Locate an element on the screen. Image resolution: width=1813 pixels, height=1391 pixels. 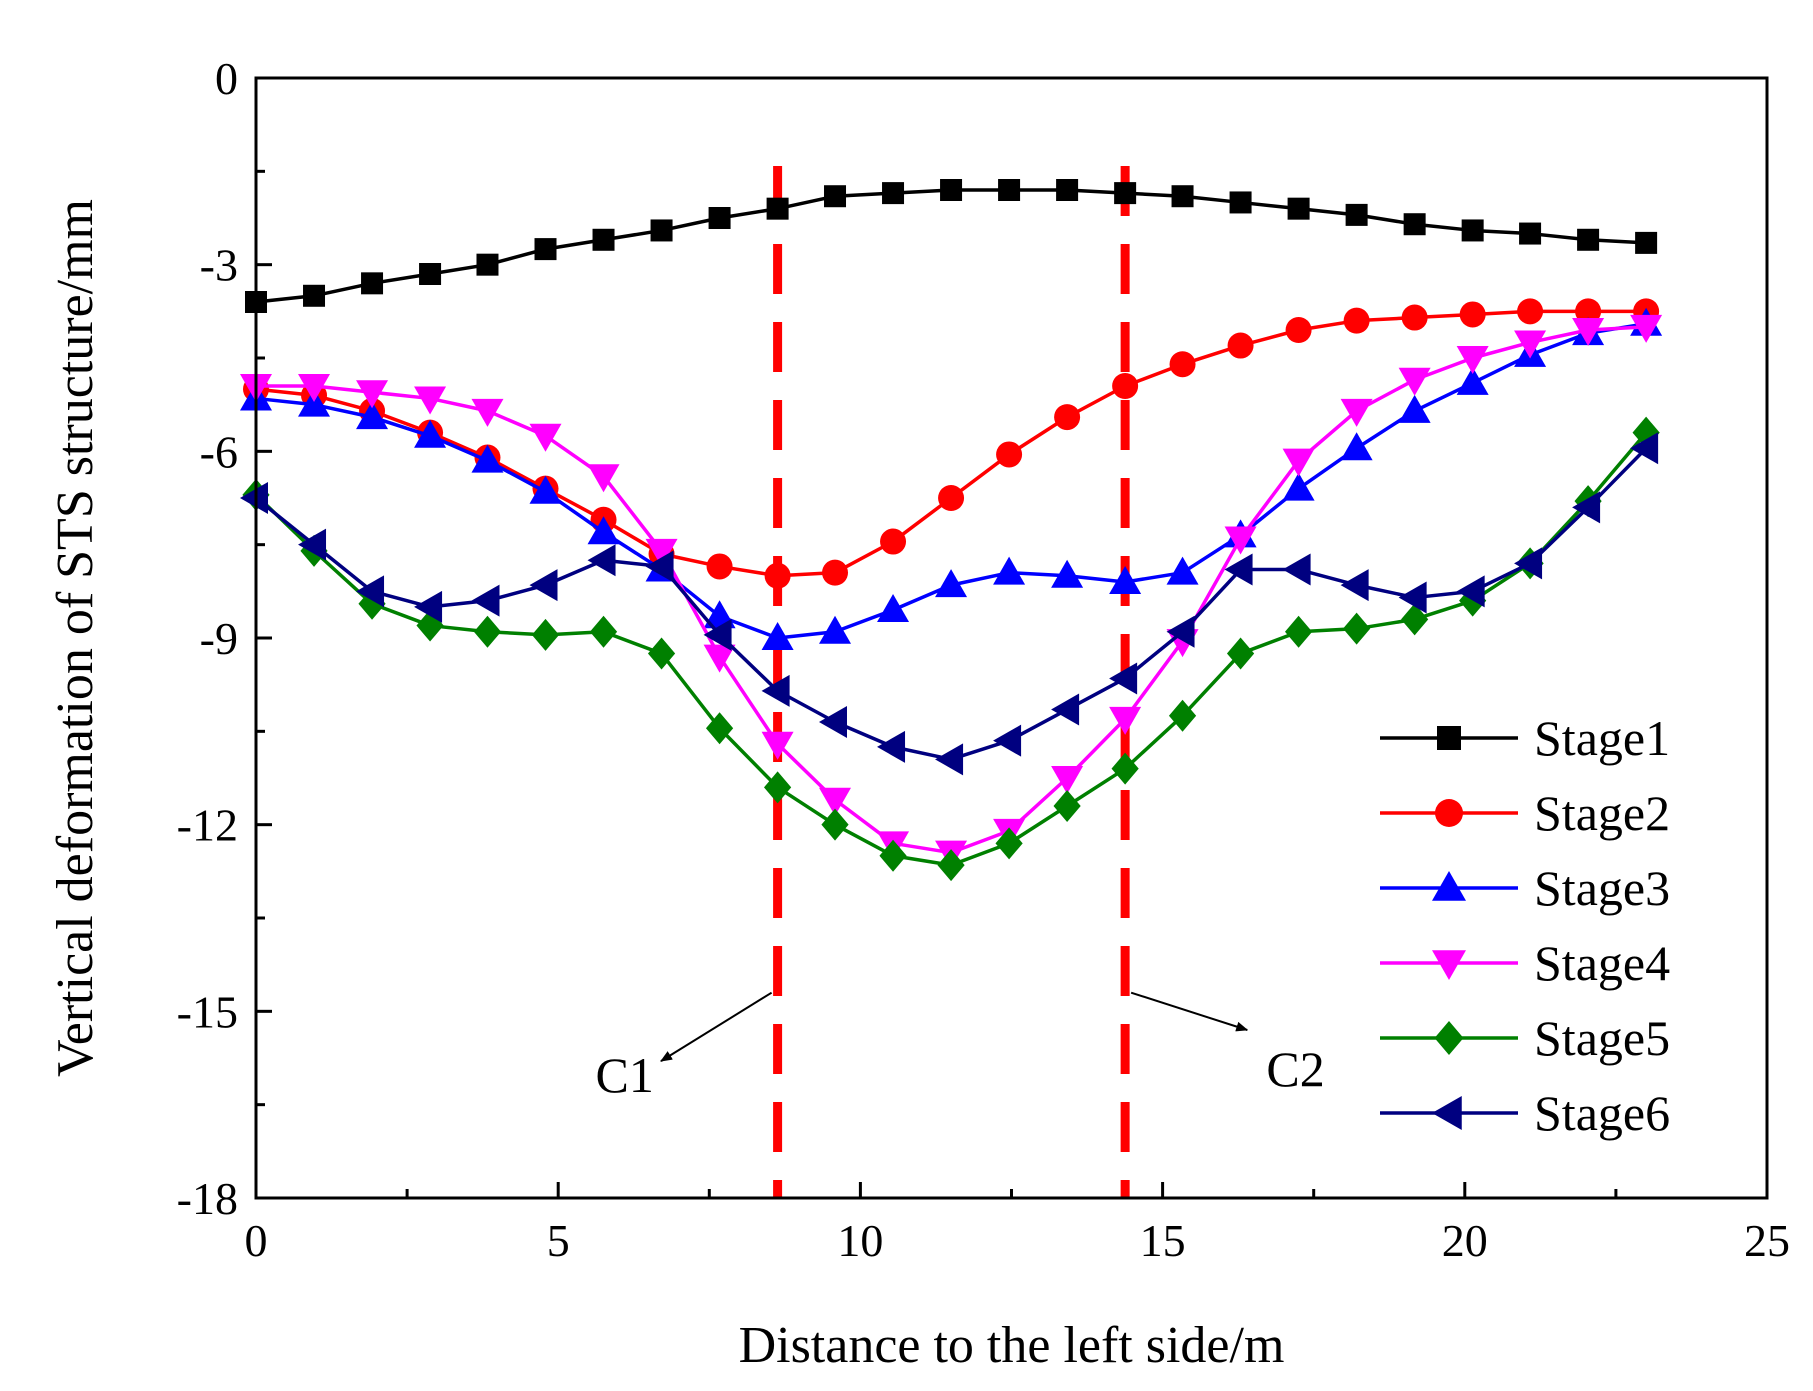
annotation-arrow-c1 is located at coordinates (716, 1026).